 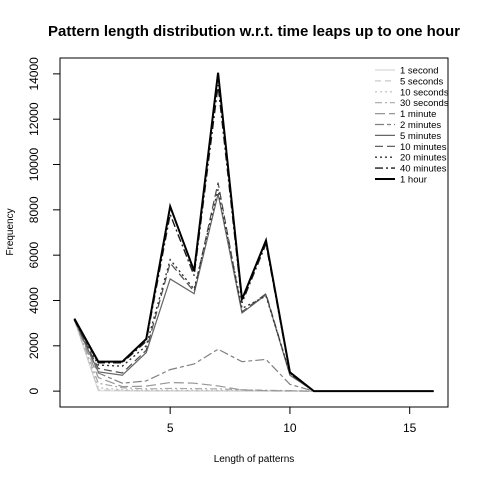 What do you see at coordinates (10, 231) in the screenshot?
I see `y-axis-label: Frequency` at bounding box center [10, 231].